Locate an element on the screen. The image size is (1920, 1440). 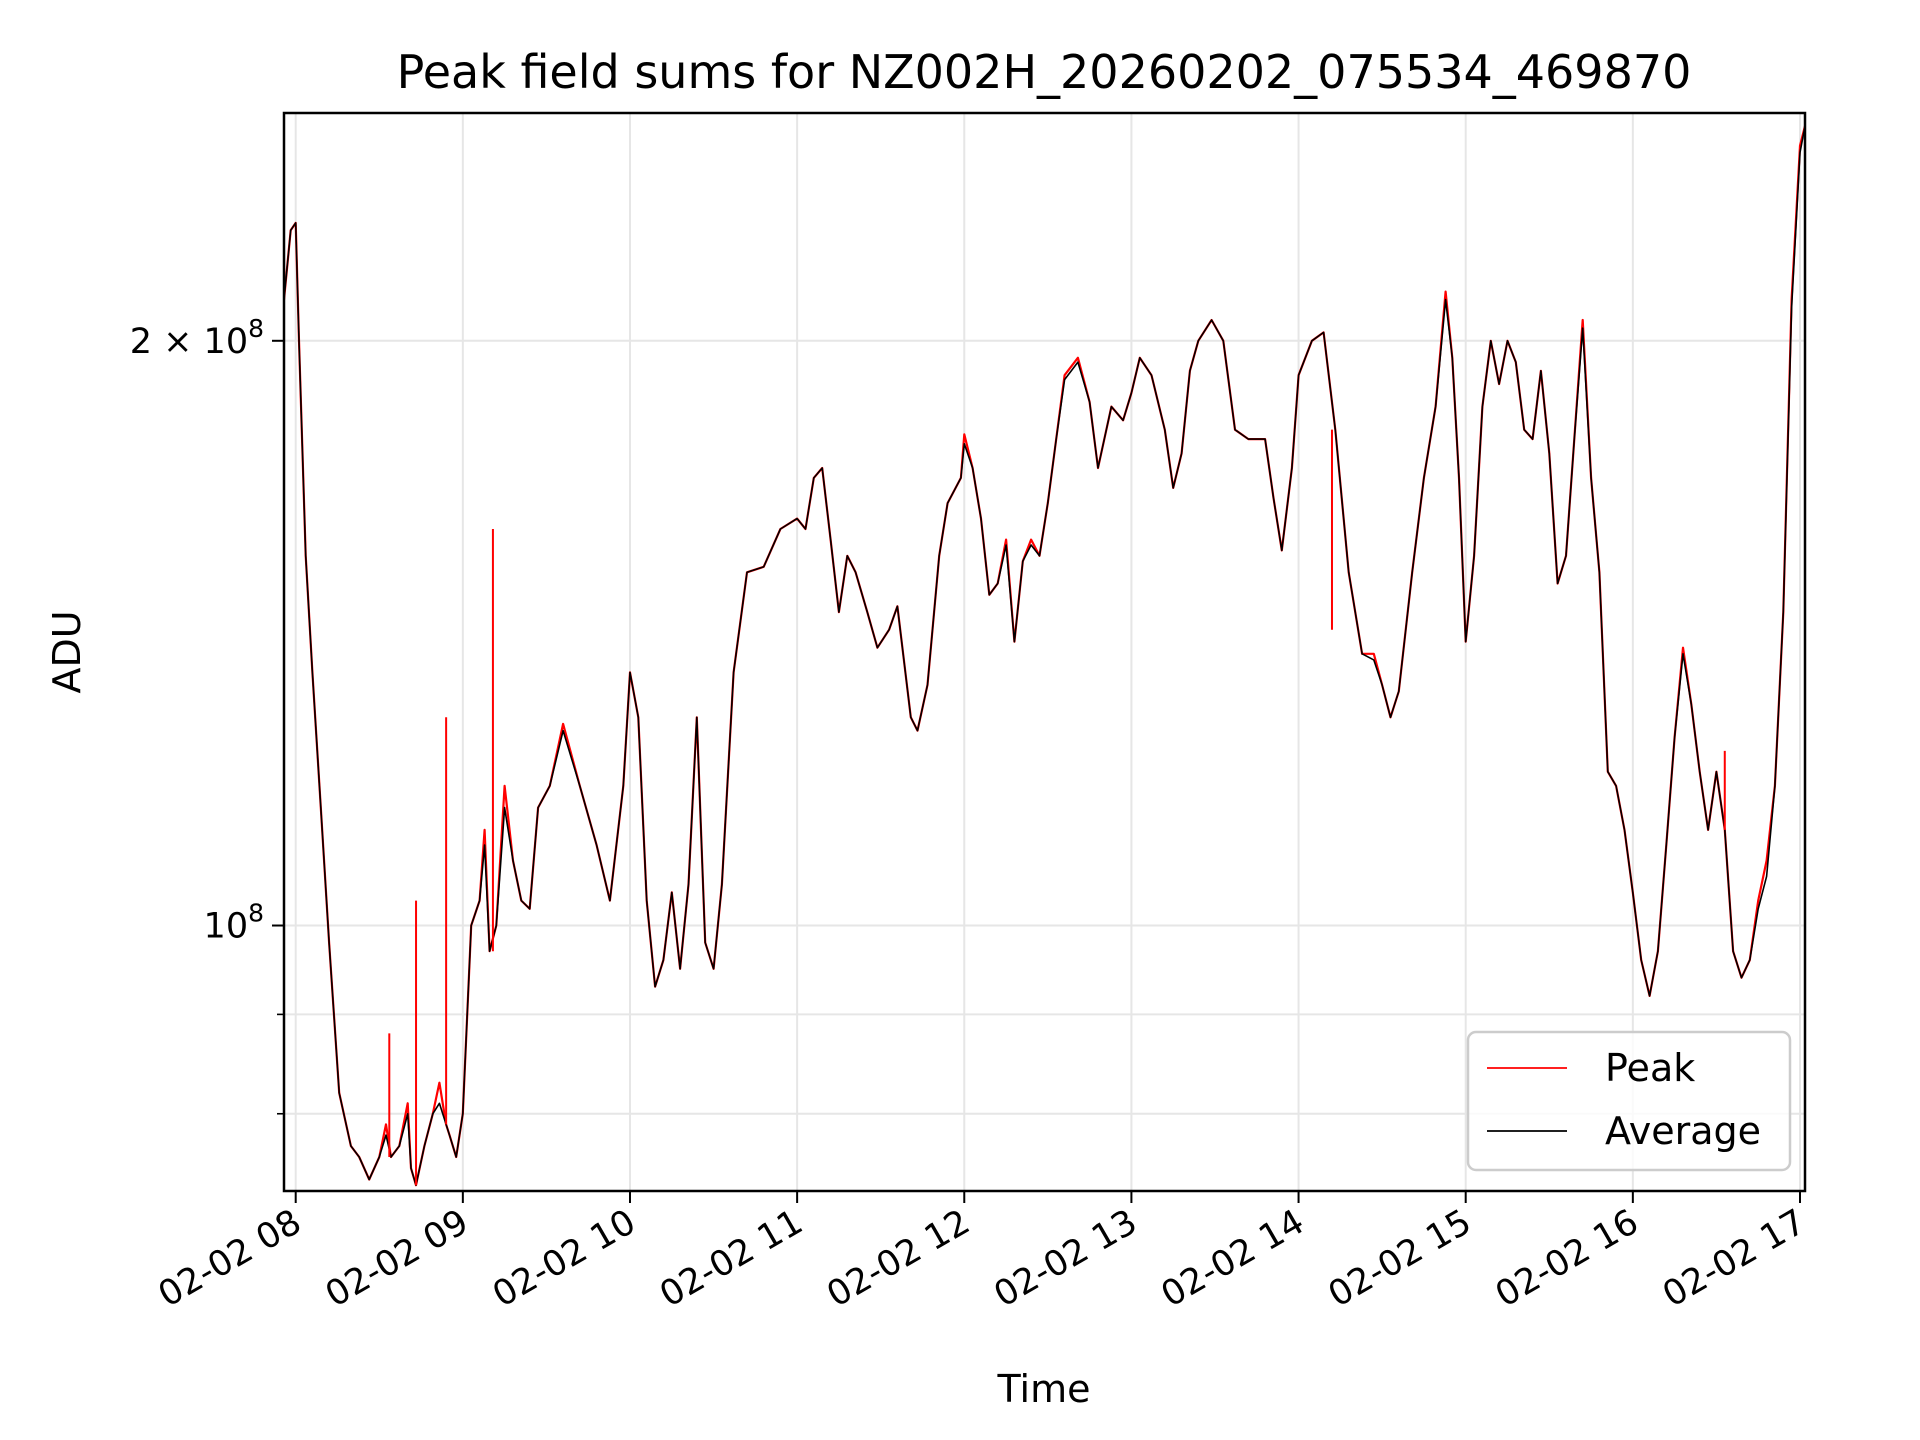
legend-label-average: Average is located at coordinates (1683, 1131).